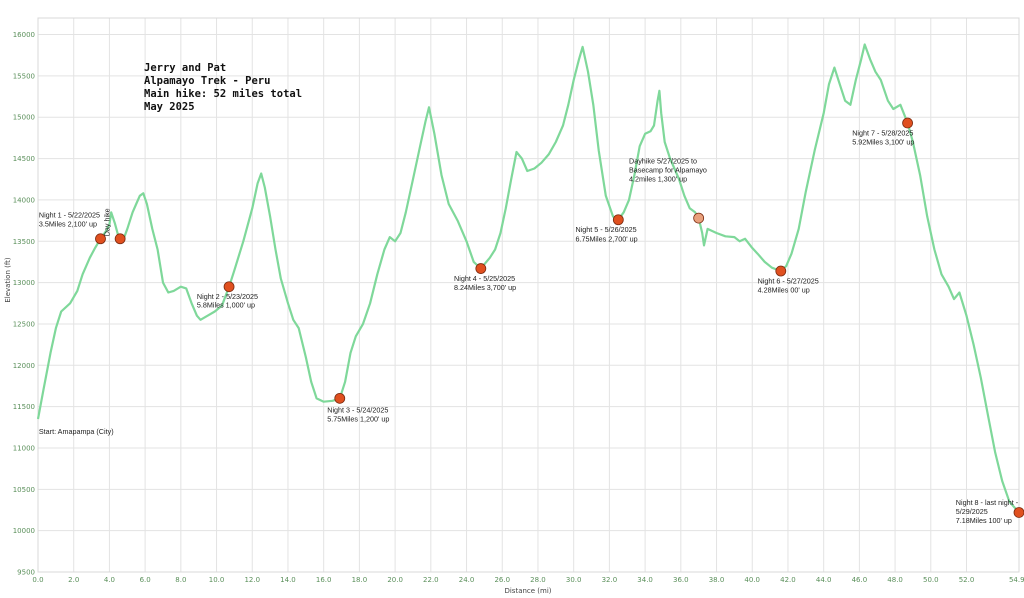 The height and width of the screenshot is (598, 1024). What do you see at coordinates (485, 287) in the screenshot?
I see `annotation-label: 8.24Miles 3,700' up` at bounding box center [485, 287].